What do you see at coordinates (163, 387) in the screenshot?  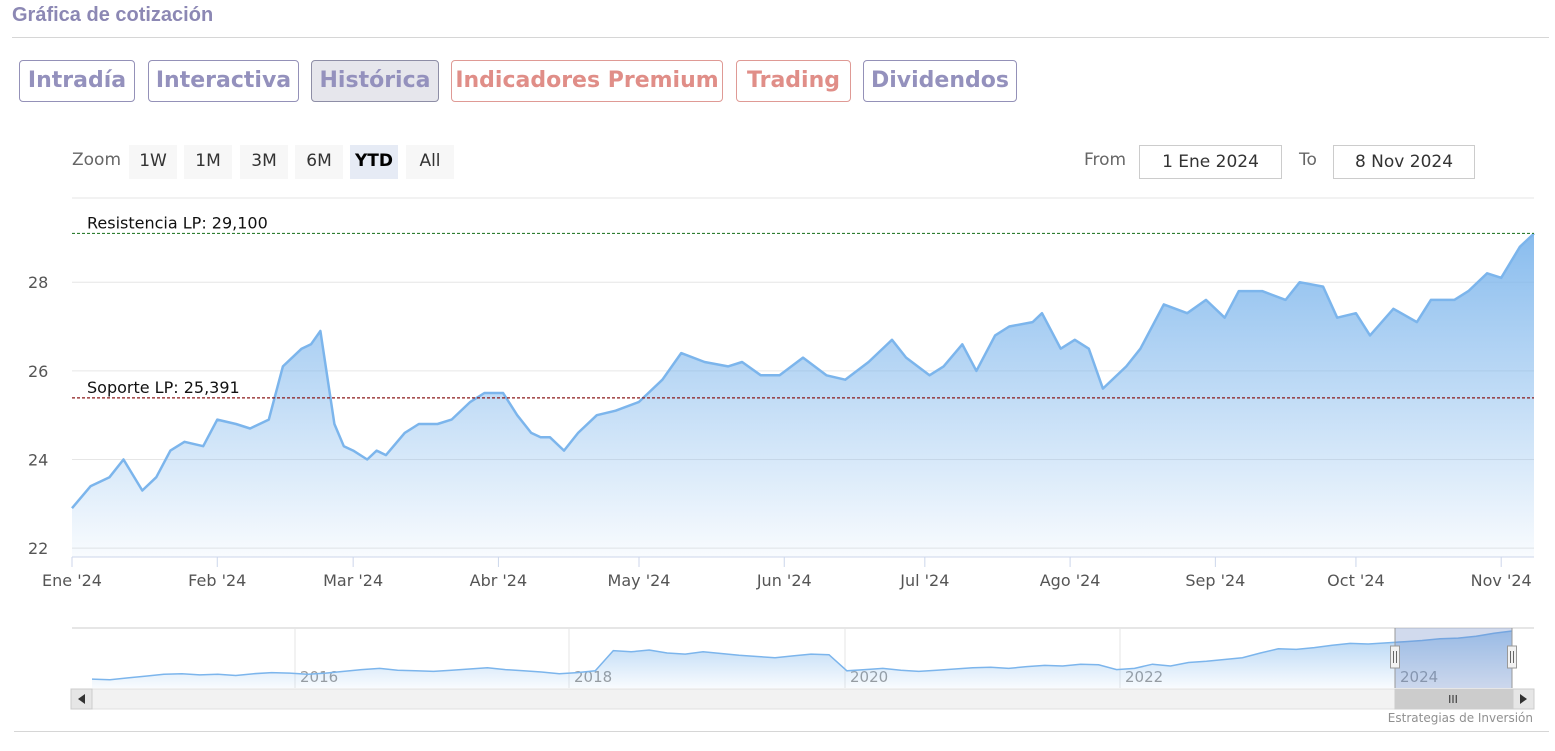 I see `support-label: Soporte LP: 25,391` at bounding box center [163, 387].